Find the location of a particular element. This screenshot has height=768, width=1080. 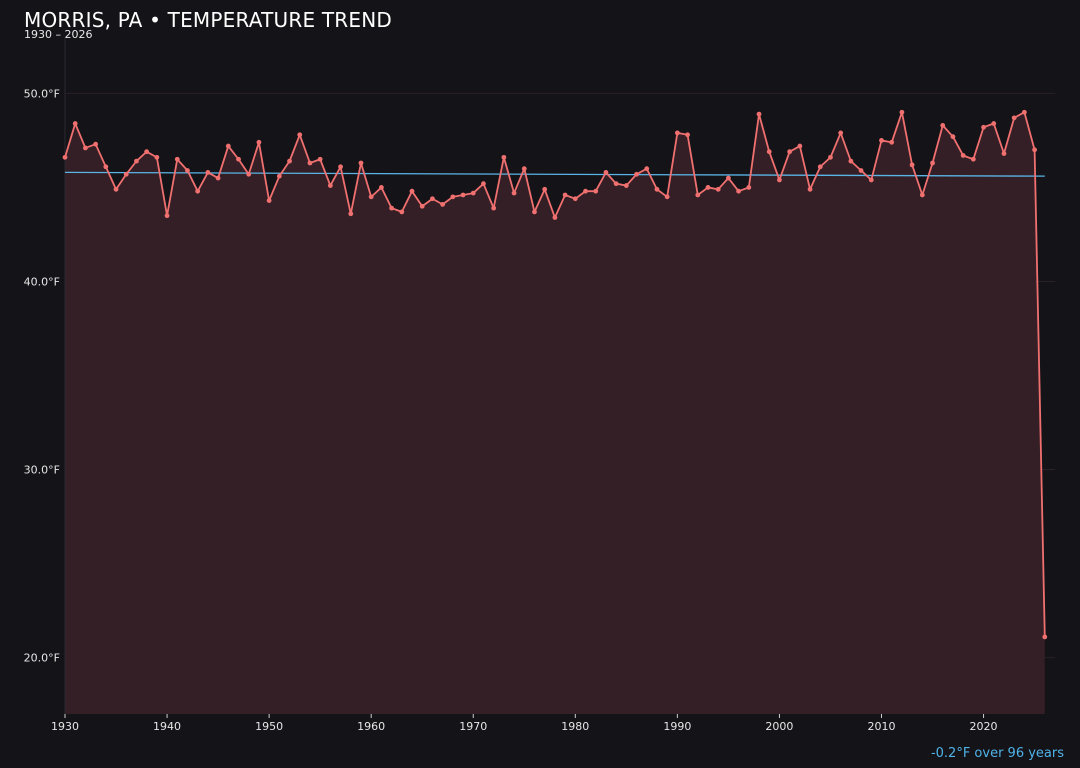

chart-subtitle: 1930 – 2026 is located at coordinates (58, 34).